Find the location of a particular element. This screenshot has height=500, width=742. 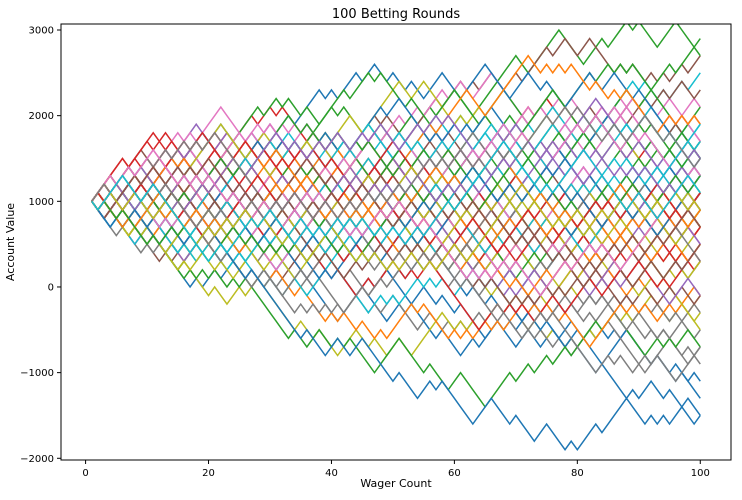

y-axis: −2000 −1000 0 1000 2000 3000 is located at coordinates (40, 245).